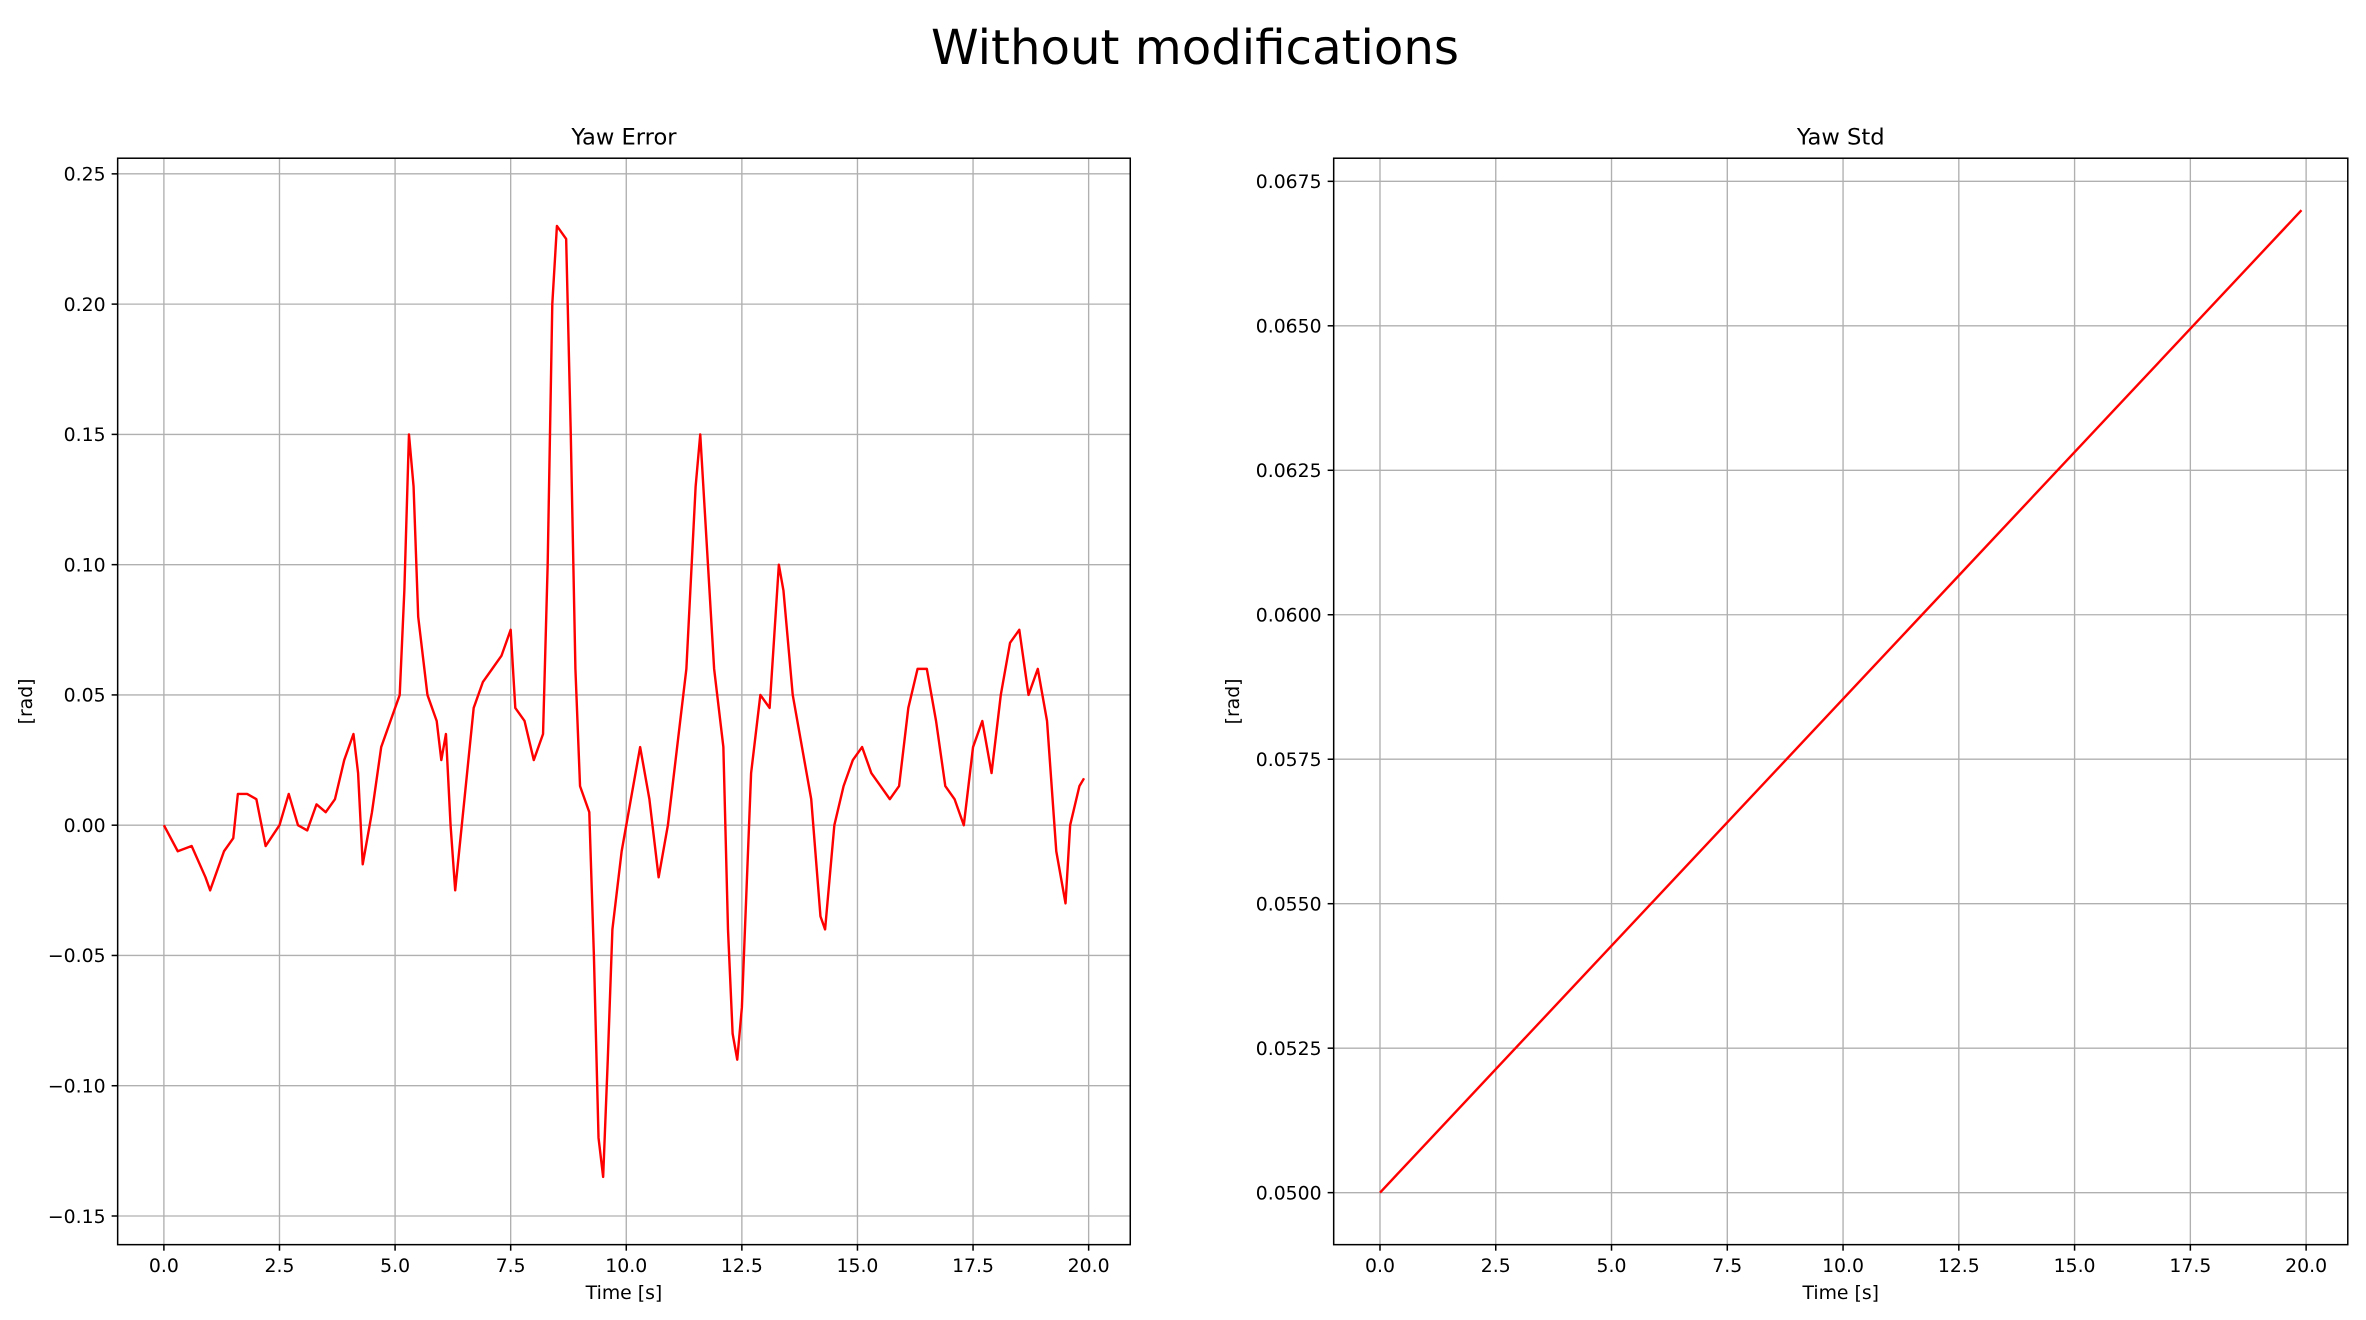  Describe the element at coordinates (1289, 1193) in the screenshot. I see `y-tick-label: 0.0500` at that location.